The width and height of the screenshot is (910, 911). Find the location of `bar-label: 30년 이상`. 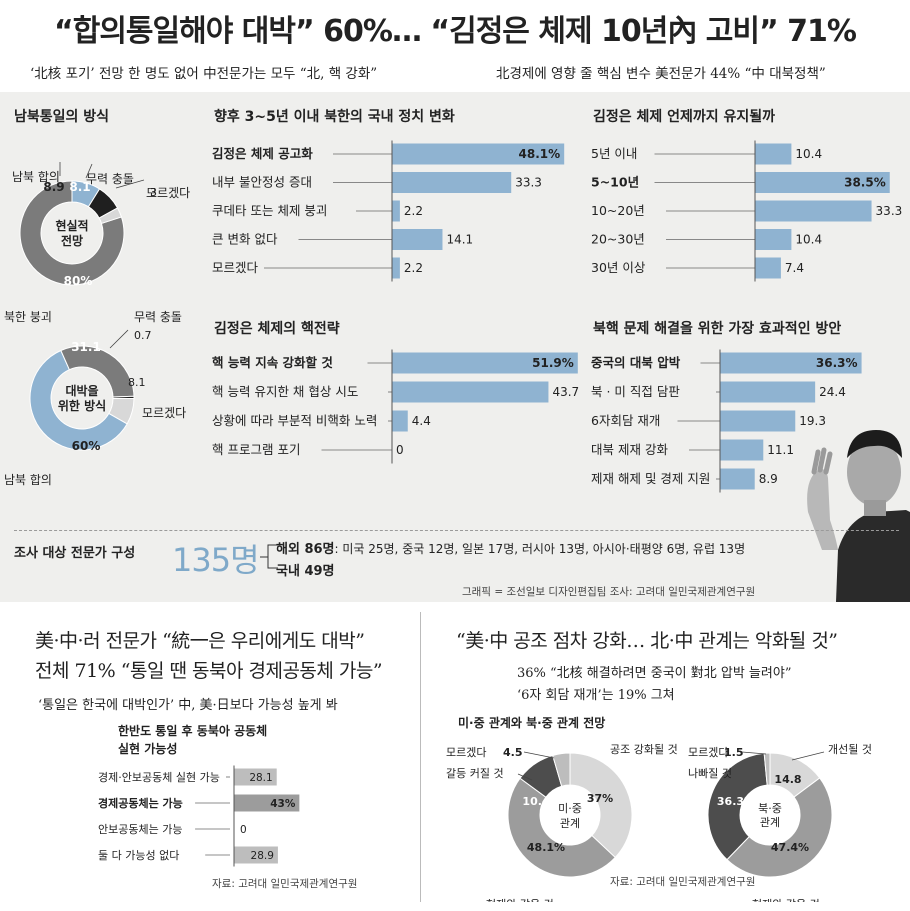

bar-label: 30년 이상 is located at coordinates (618, 267).